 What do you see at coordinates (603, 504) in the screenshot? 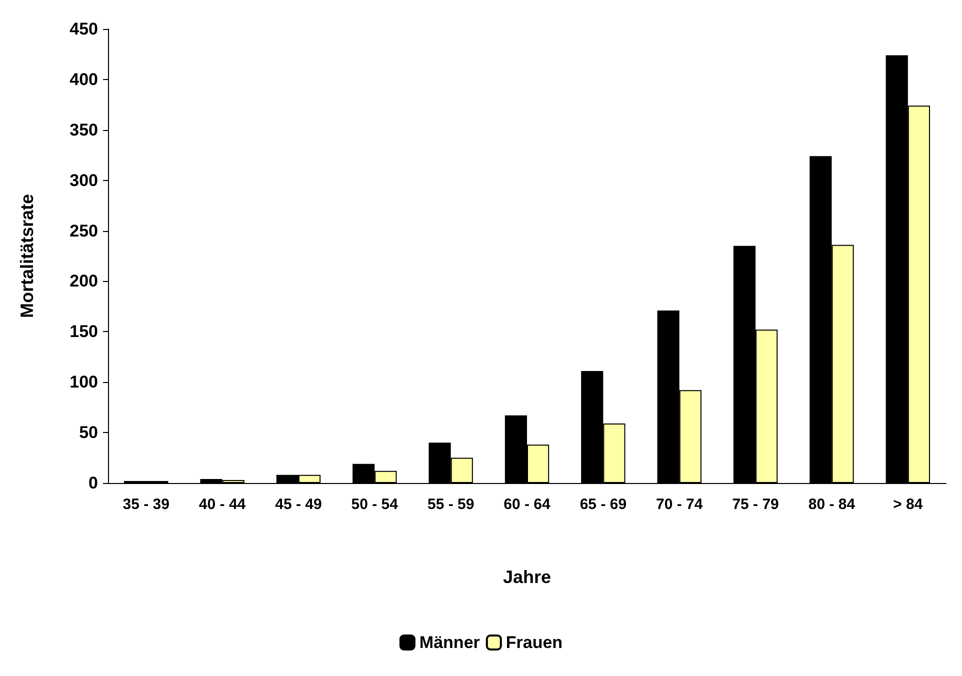
I see `x-tick-label: 65 - 69` at bounding box center [603, 504].